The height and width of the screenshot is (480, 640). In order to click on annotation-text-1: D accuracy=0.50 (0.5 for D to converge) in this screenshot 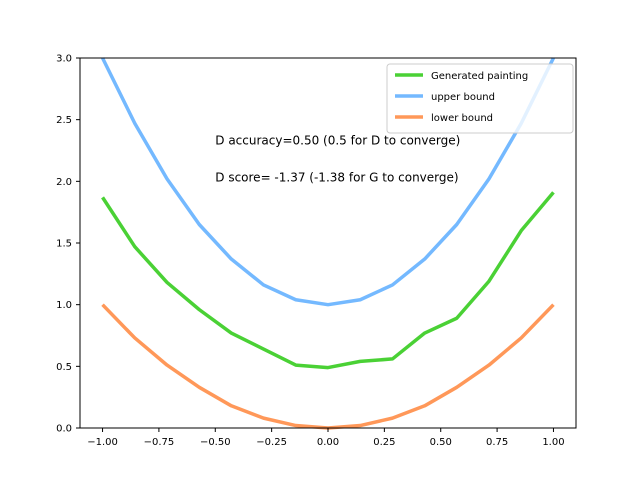, I will do `click(337, 140)`.